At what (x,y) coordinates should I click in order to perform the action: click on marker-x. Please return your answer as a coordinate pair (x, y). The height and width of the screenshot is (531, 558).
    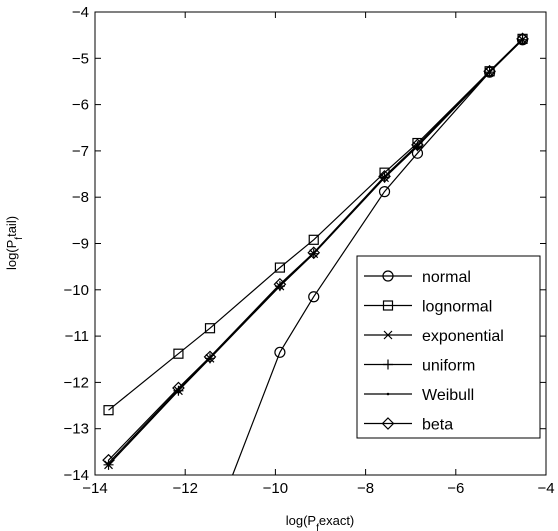
    Looking at the image, I should click on (388, 335).